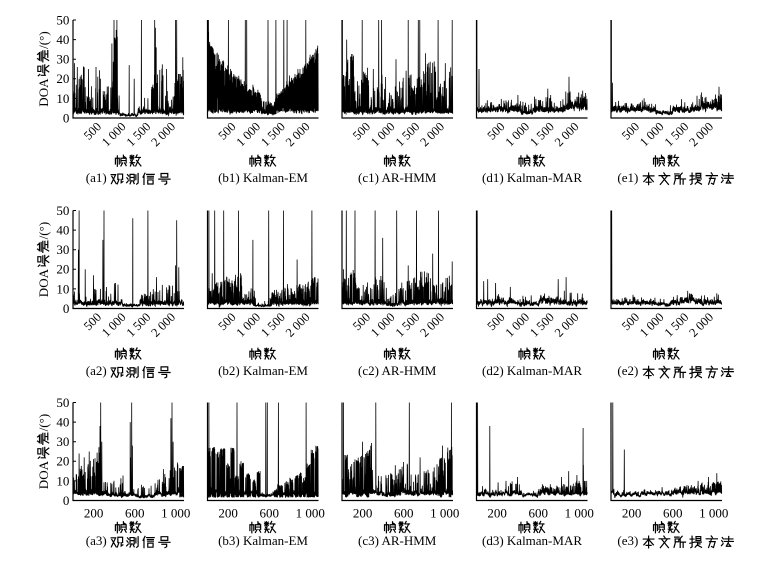  Describe the element at coordinates (397, 370) in the screenshot. I see `svg-text: (c2) AR-HMM` at that location.